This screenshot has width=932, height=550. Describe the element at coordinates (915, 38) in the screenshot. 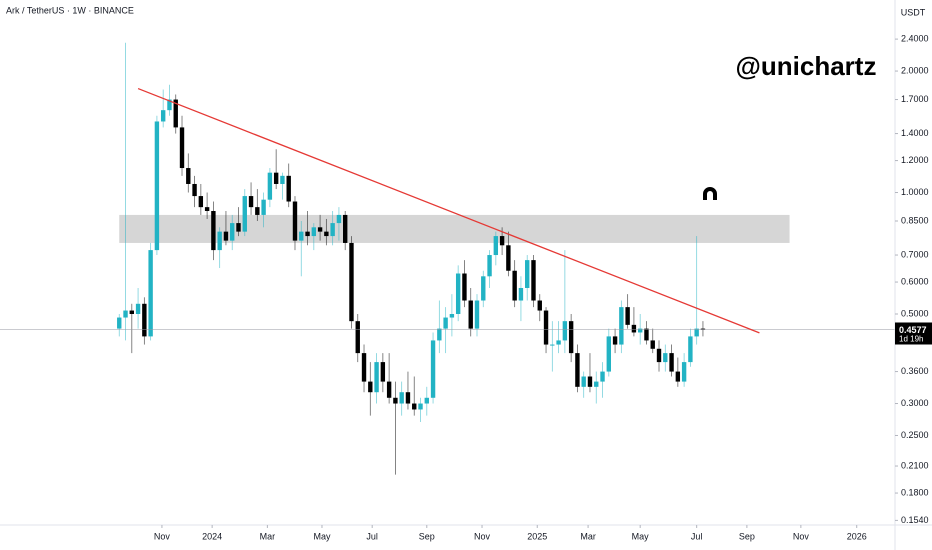

I see `y-tick-label: 2.4000` at that location.